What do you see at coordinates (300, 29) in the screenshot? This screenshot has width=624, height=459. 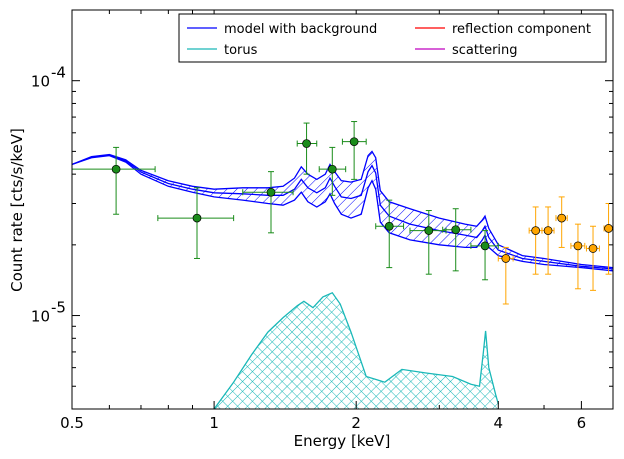 I see `legend-label-model: model with background` at bounding box center [300, 29].